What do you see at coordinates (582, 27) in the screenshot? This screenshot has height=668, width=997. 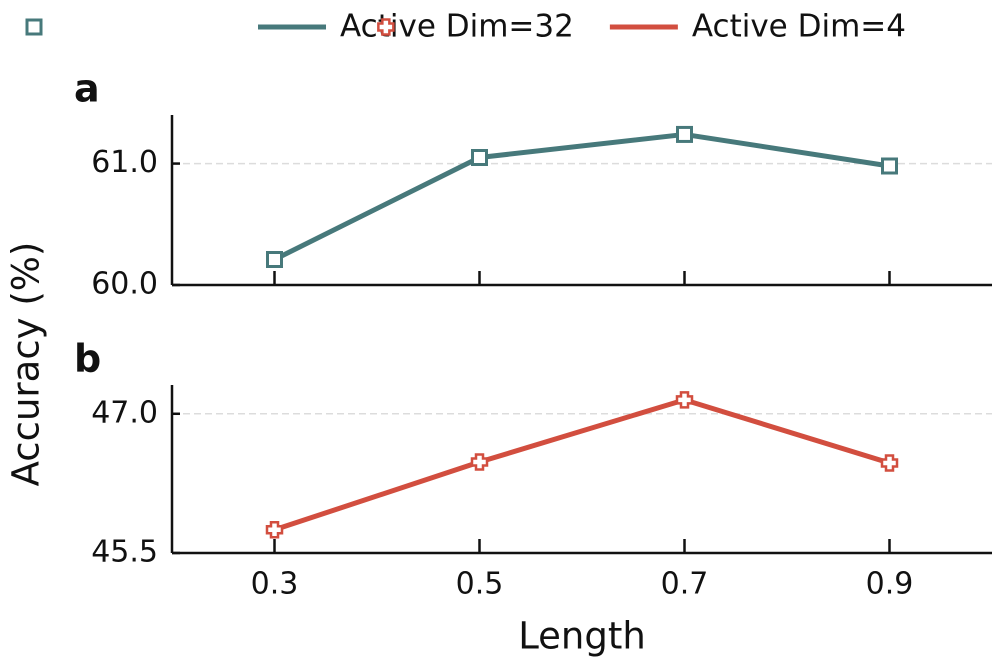 I see `legend: Active Dim=32 Active Dim=4` at bounding box center [582, 27].